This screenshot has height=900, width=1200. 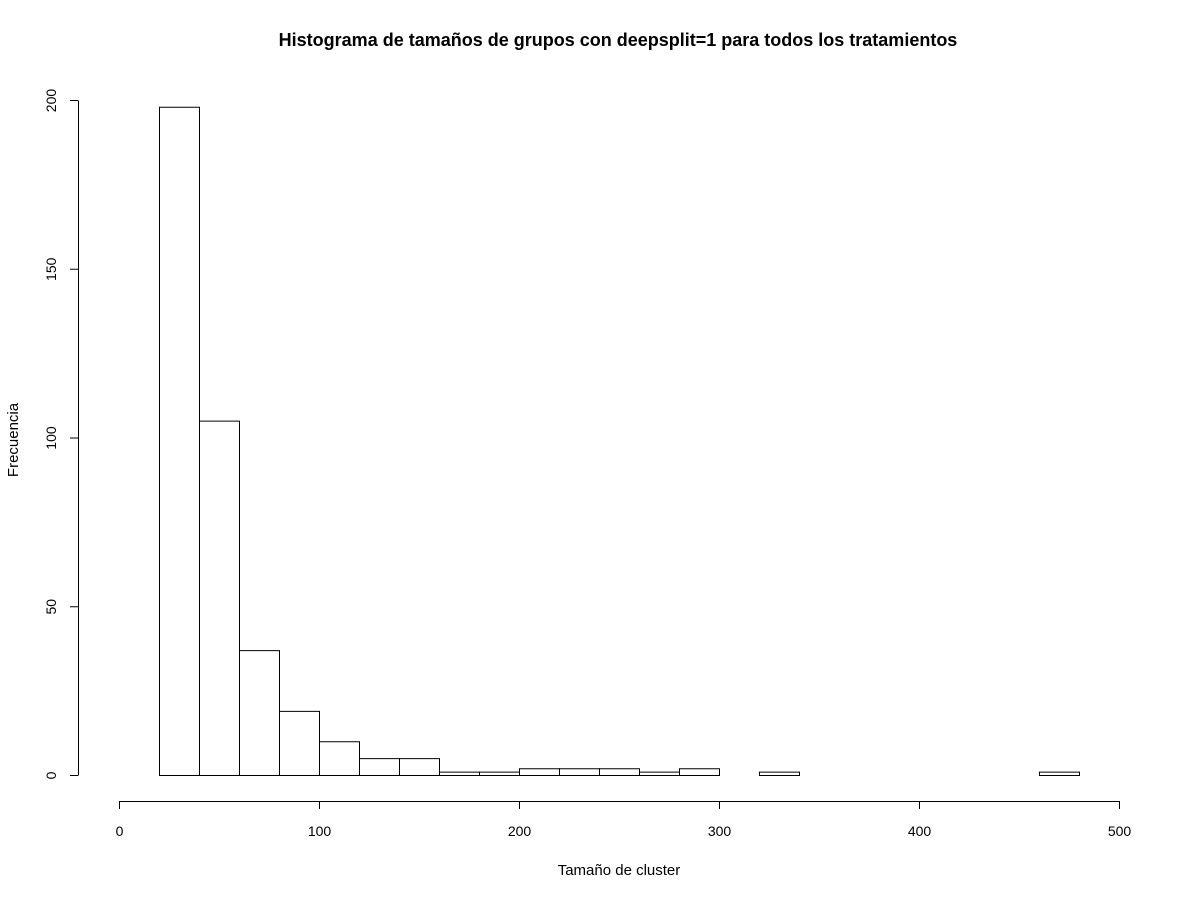 I want to click on y-tick-label: 50, so click(x=51, y=607).